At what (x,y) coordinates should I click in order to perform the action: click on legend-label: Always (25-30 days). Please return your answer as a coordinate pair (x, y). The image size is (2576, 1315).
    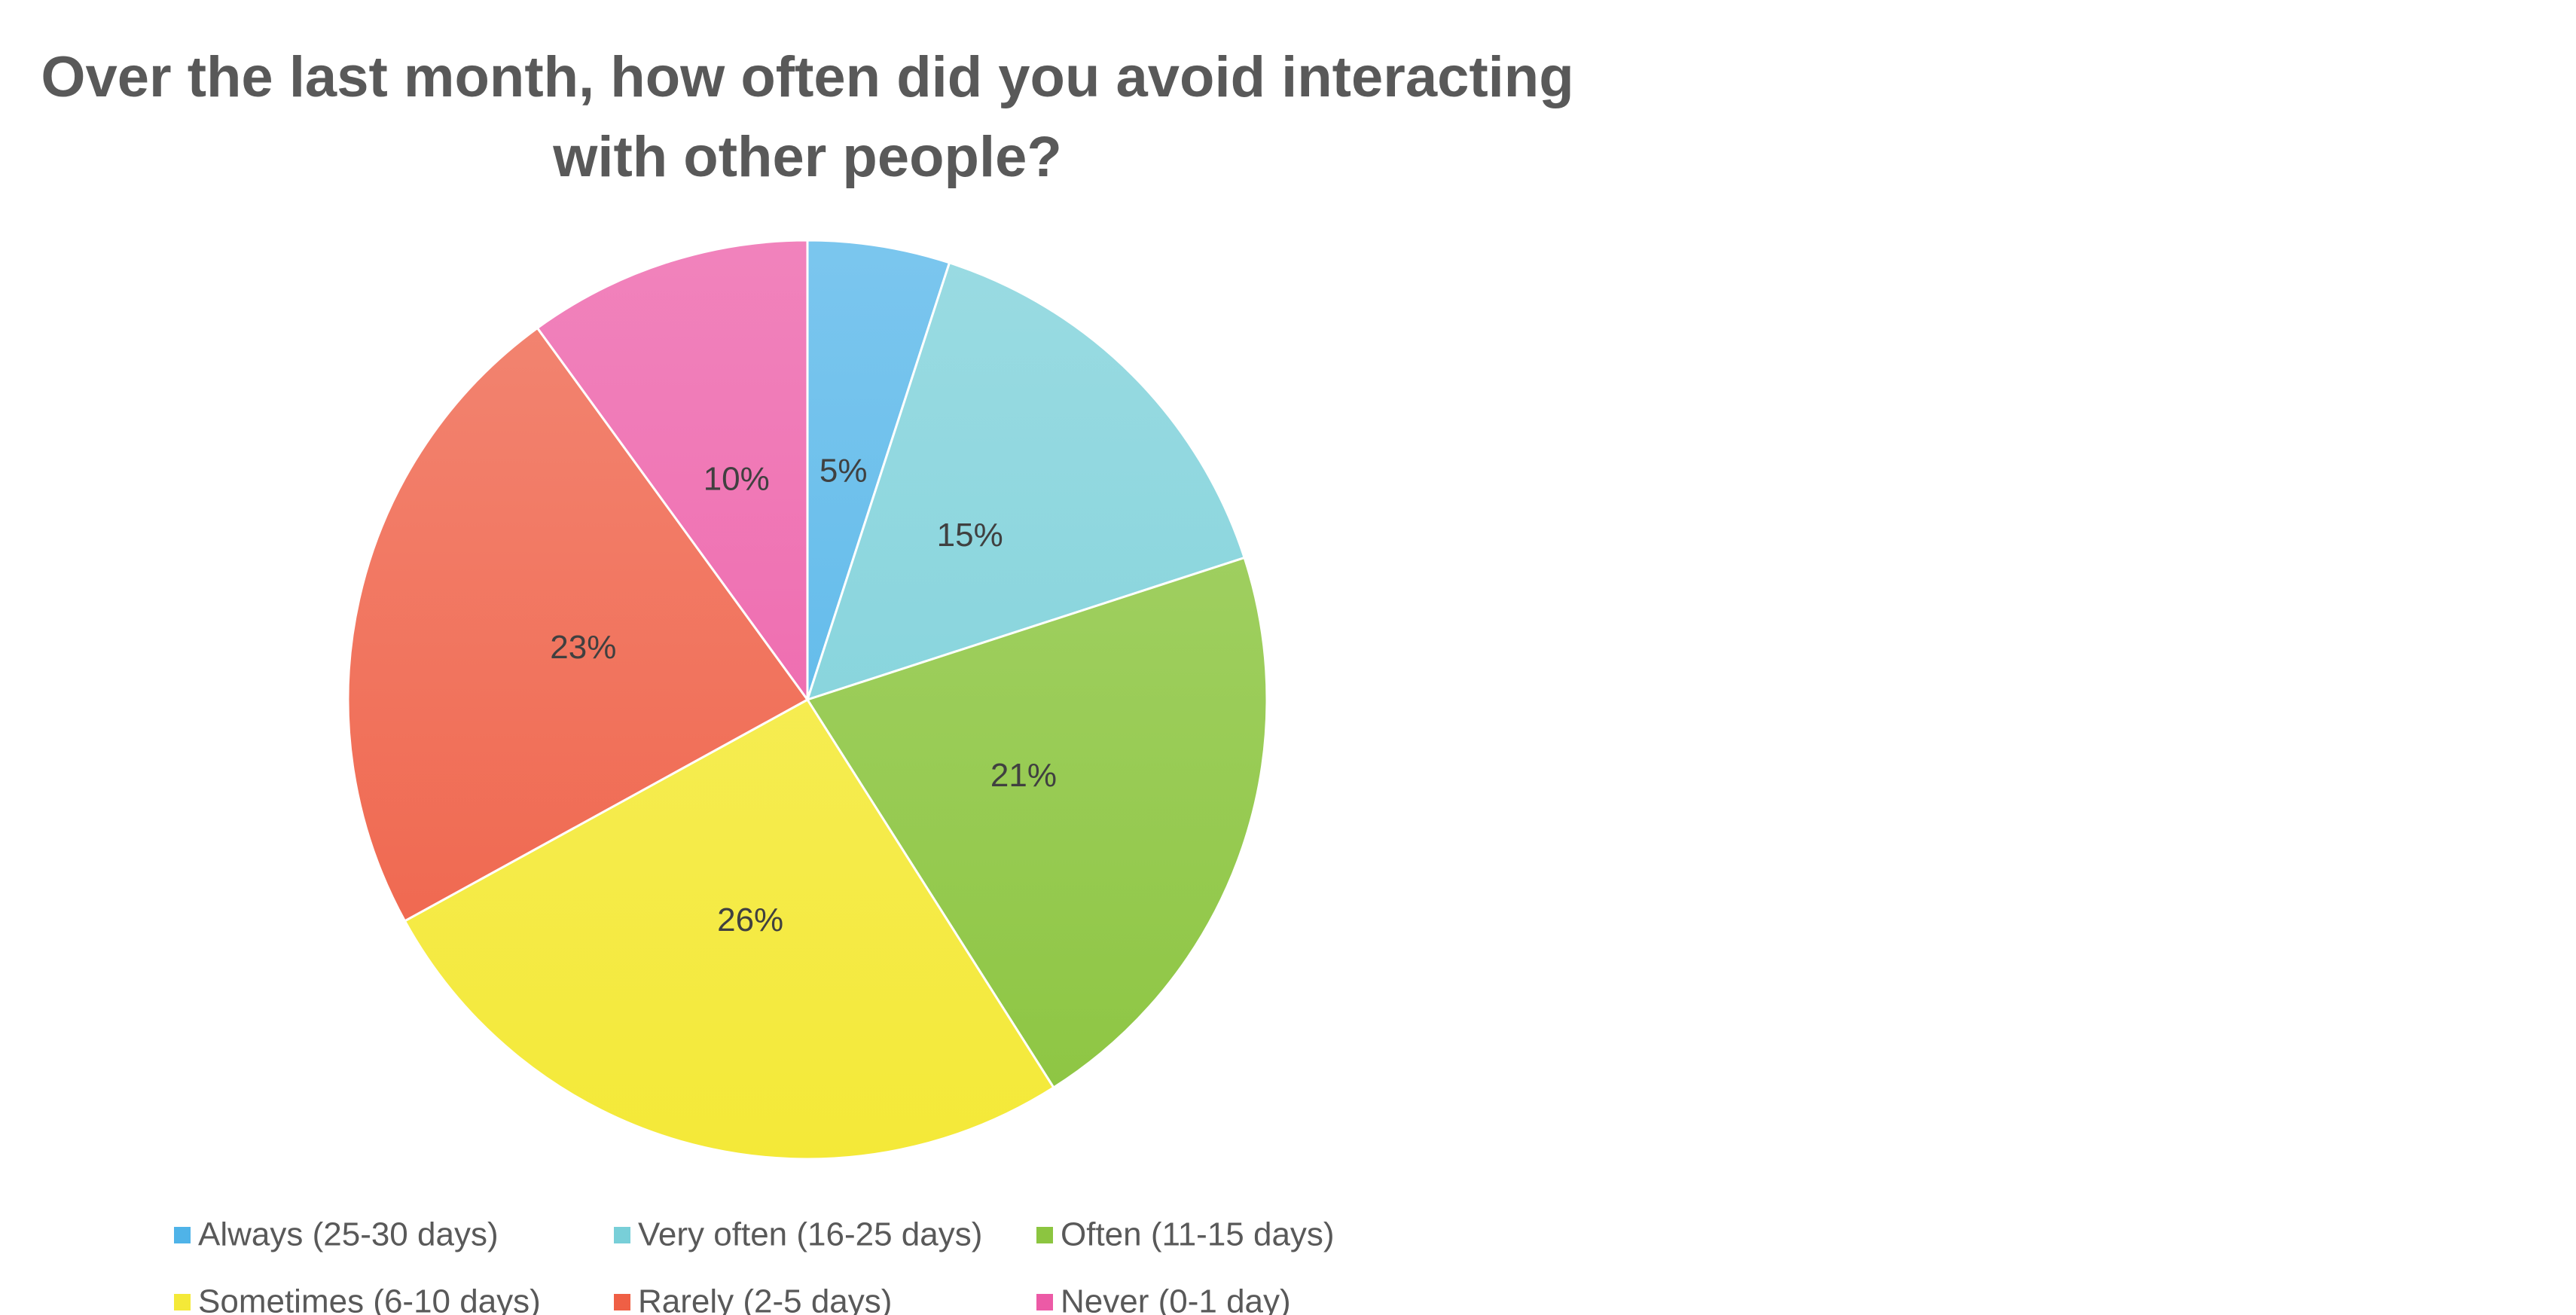
    Looking at the image, I should click on (349, 1234).